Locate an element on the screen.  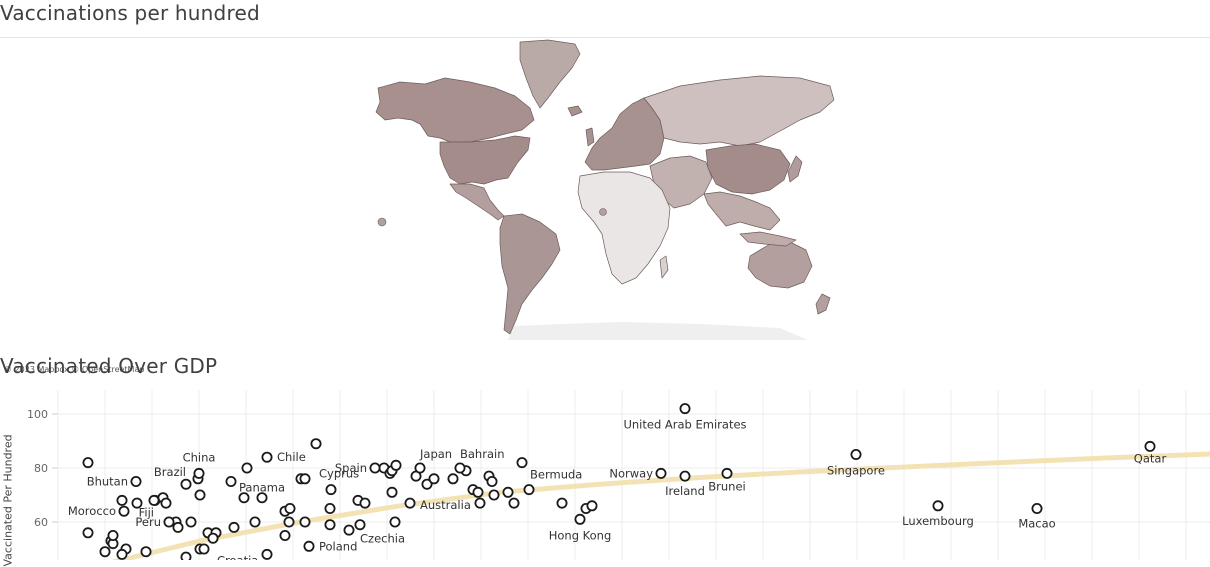
data-point-bermuda is located at coordinates (522, 463).